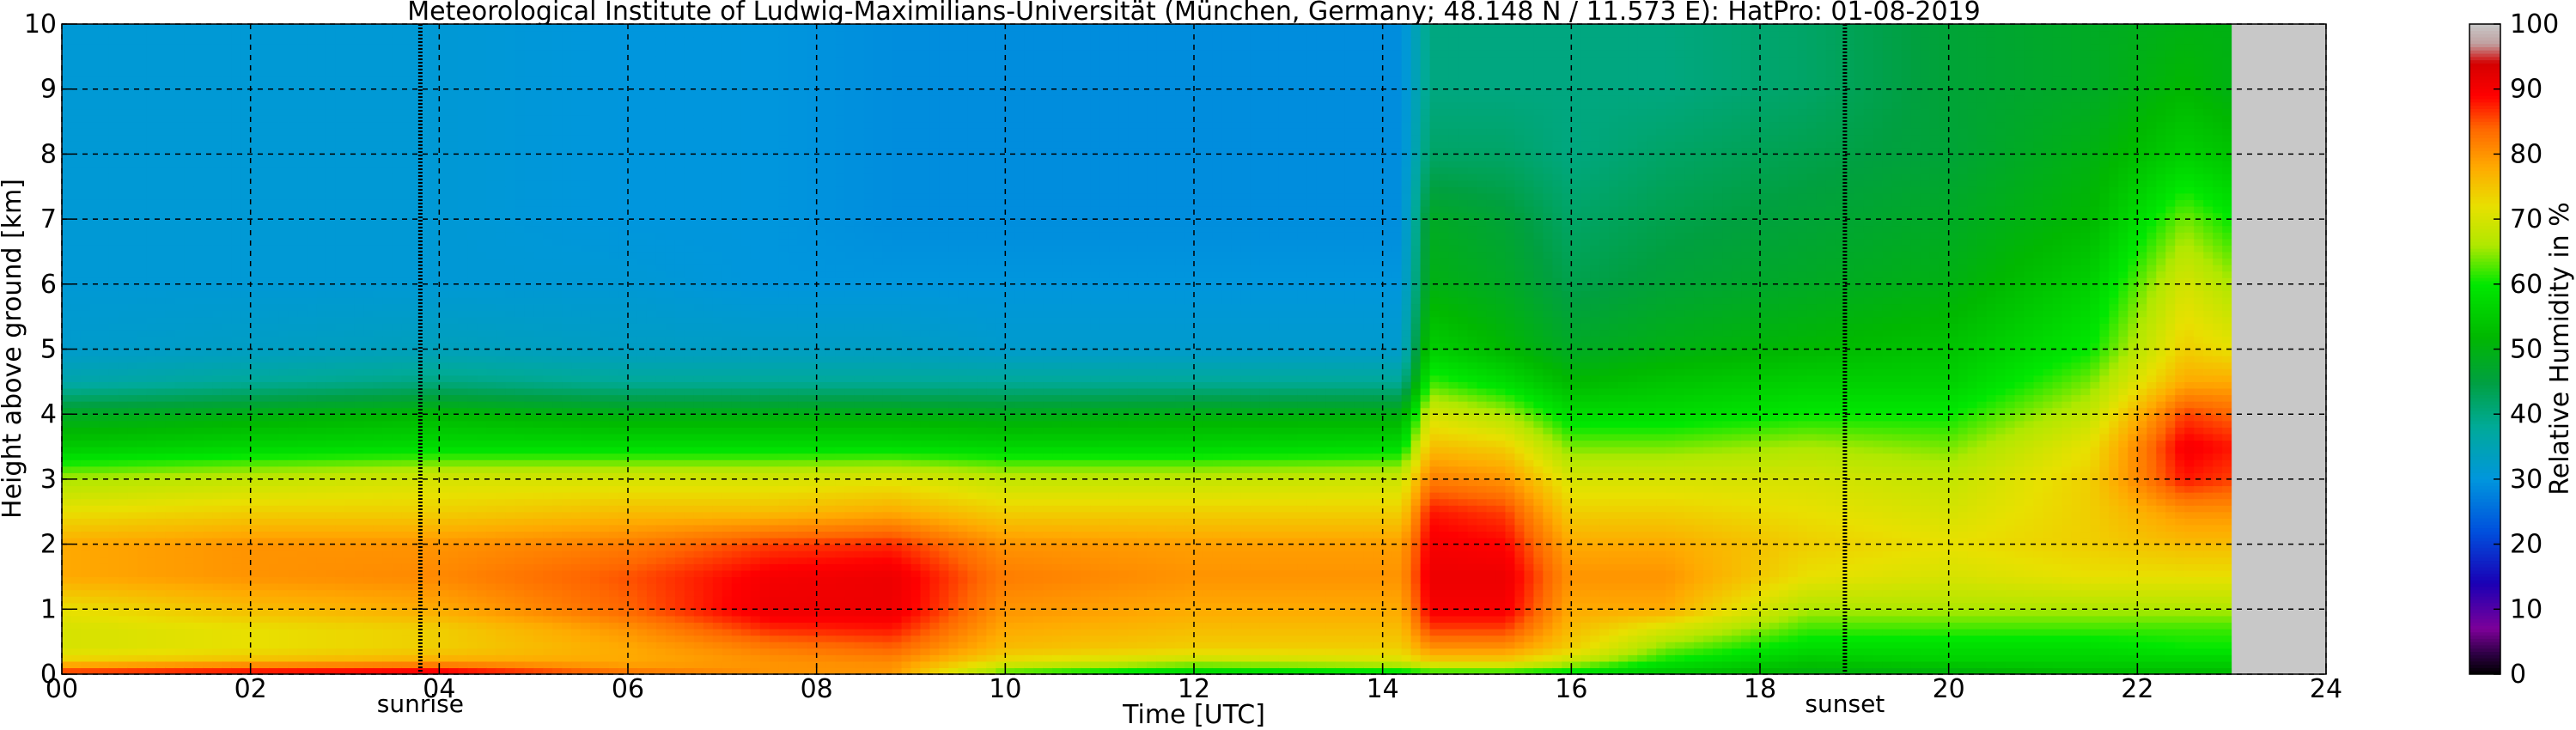 This screenshot has height=730, width=2576. What do you see at coordinates (48, 285) in the screenshot?
I see `y-tick-label: 6` at bounding box center [48, 285].